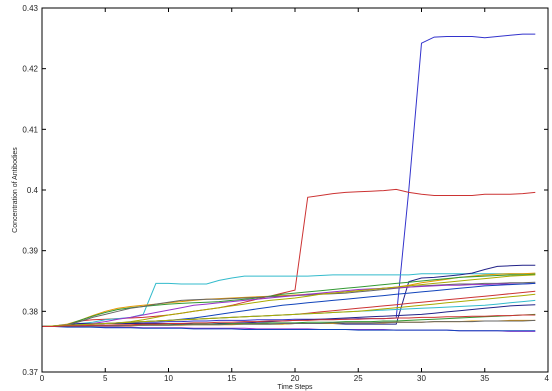 Image resolution: width=552 pixels, height=391 pixels. Describe the element at coordinates (30, 311) in the screenshot. I see `y-tick-label: 0.38` at that location.